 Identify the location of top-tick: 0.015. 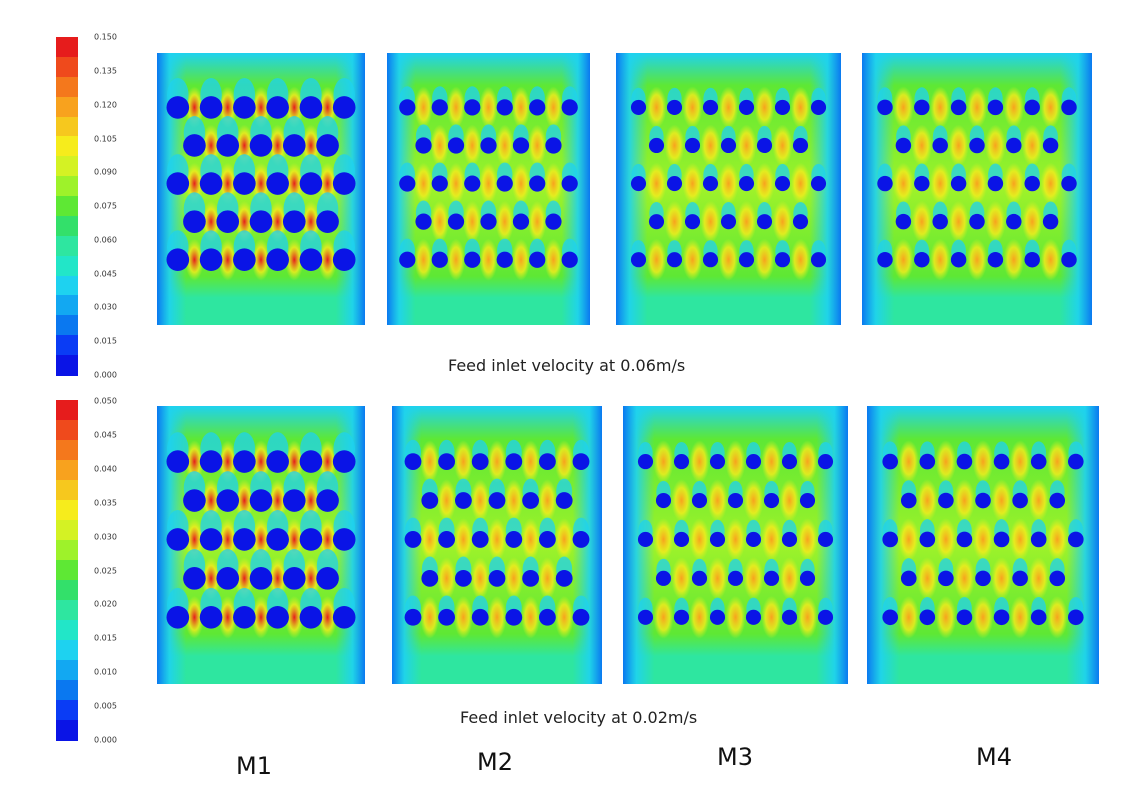
(105, 341).